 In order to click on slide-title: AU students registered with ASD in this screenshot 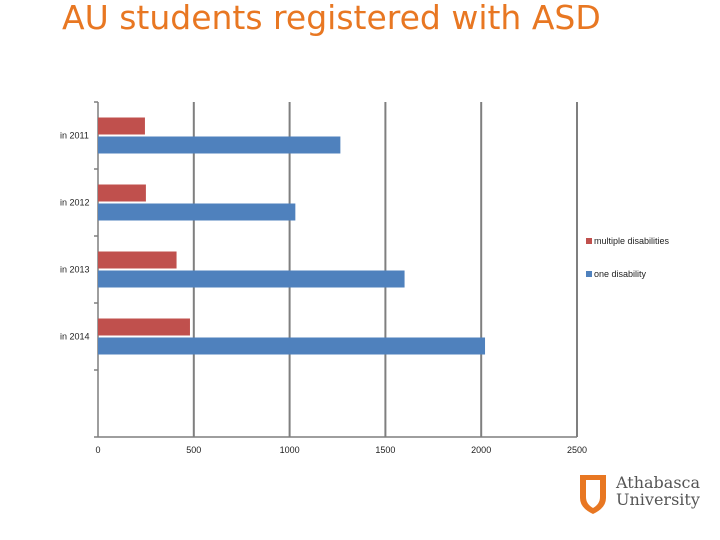, I will do `click(331, 18)`.